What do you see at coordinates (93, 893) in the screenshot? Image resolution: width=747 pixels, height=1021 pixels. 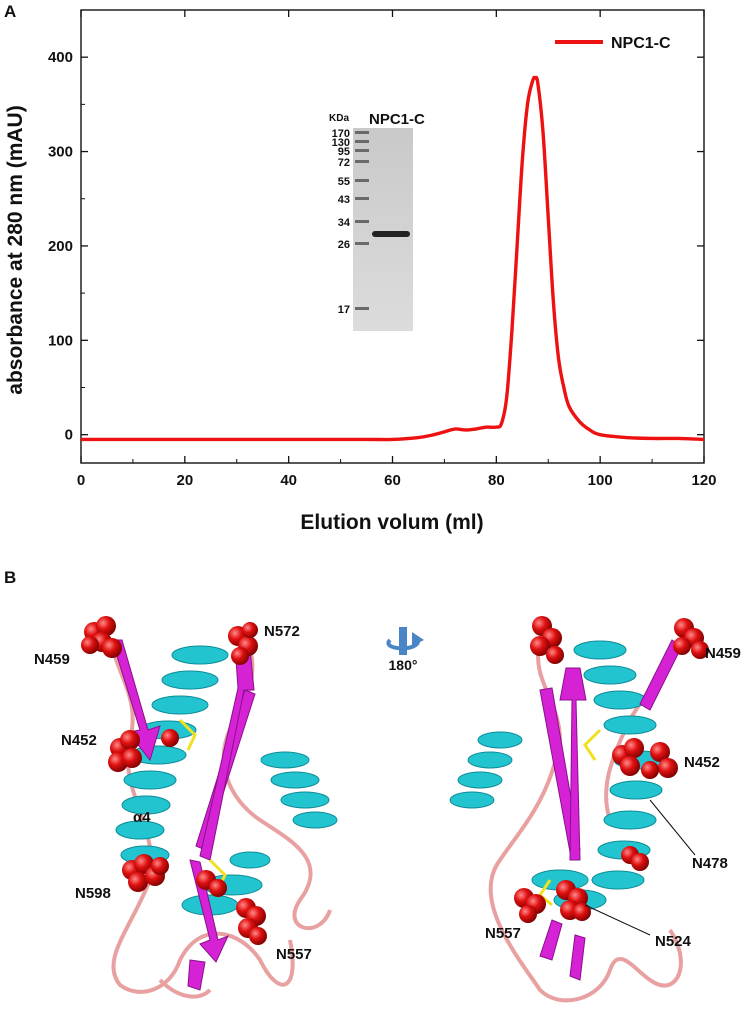 I see `label-left-n598: N598` at bounding box center [93, 893].